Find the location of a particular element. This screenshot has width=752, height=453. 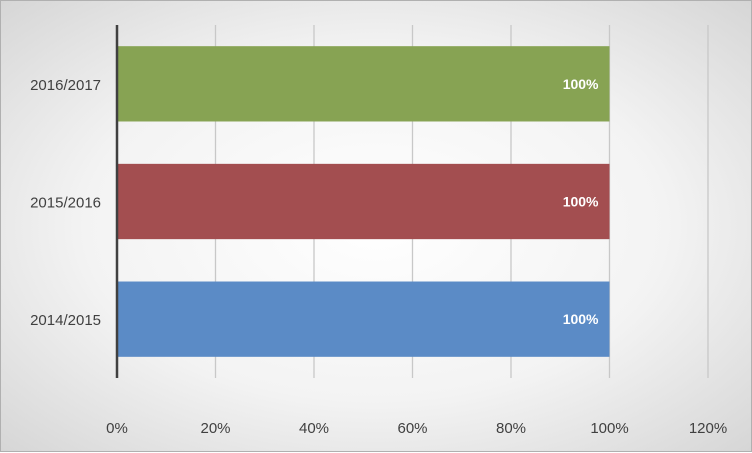

category-label: 2016/2017 is located at coordinates (65, 85).